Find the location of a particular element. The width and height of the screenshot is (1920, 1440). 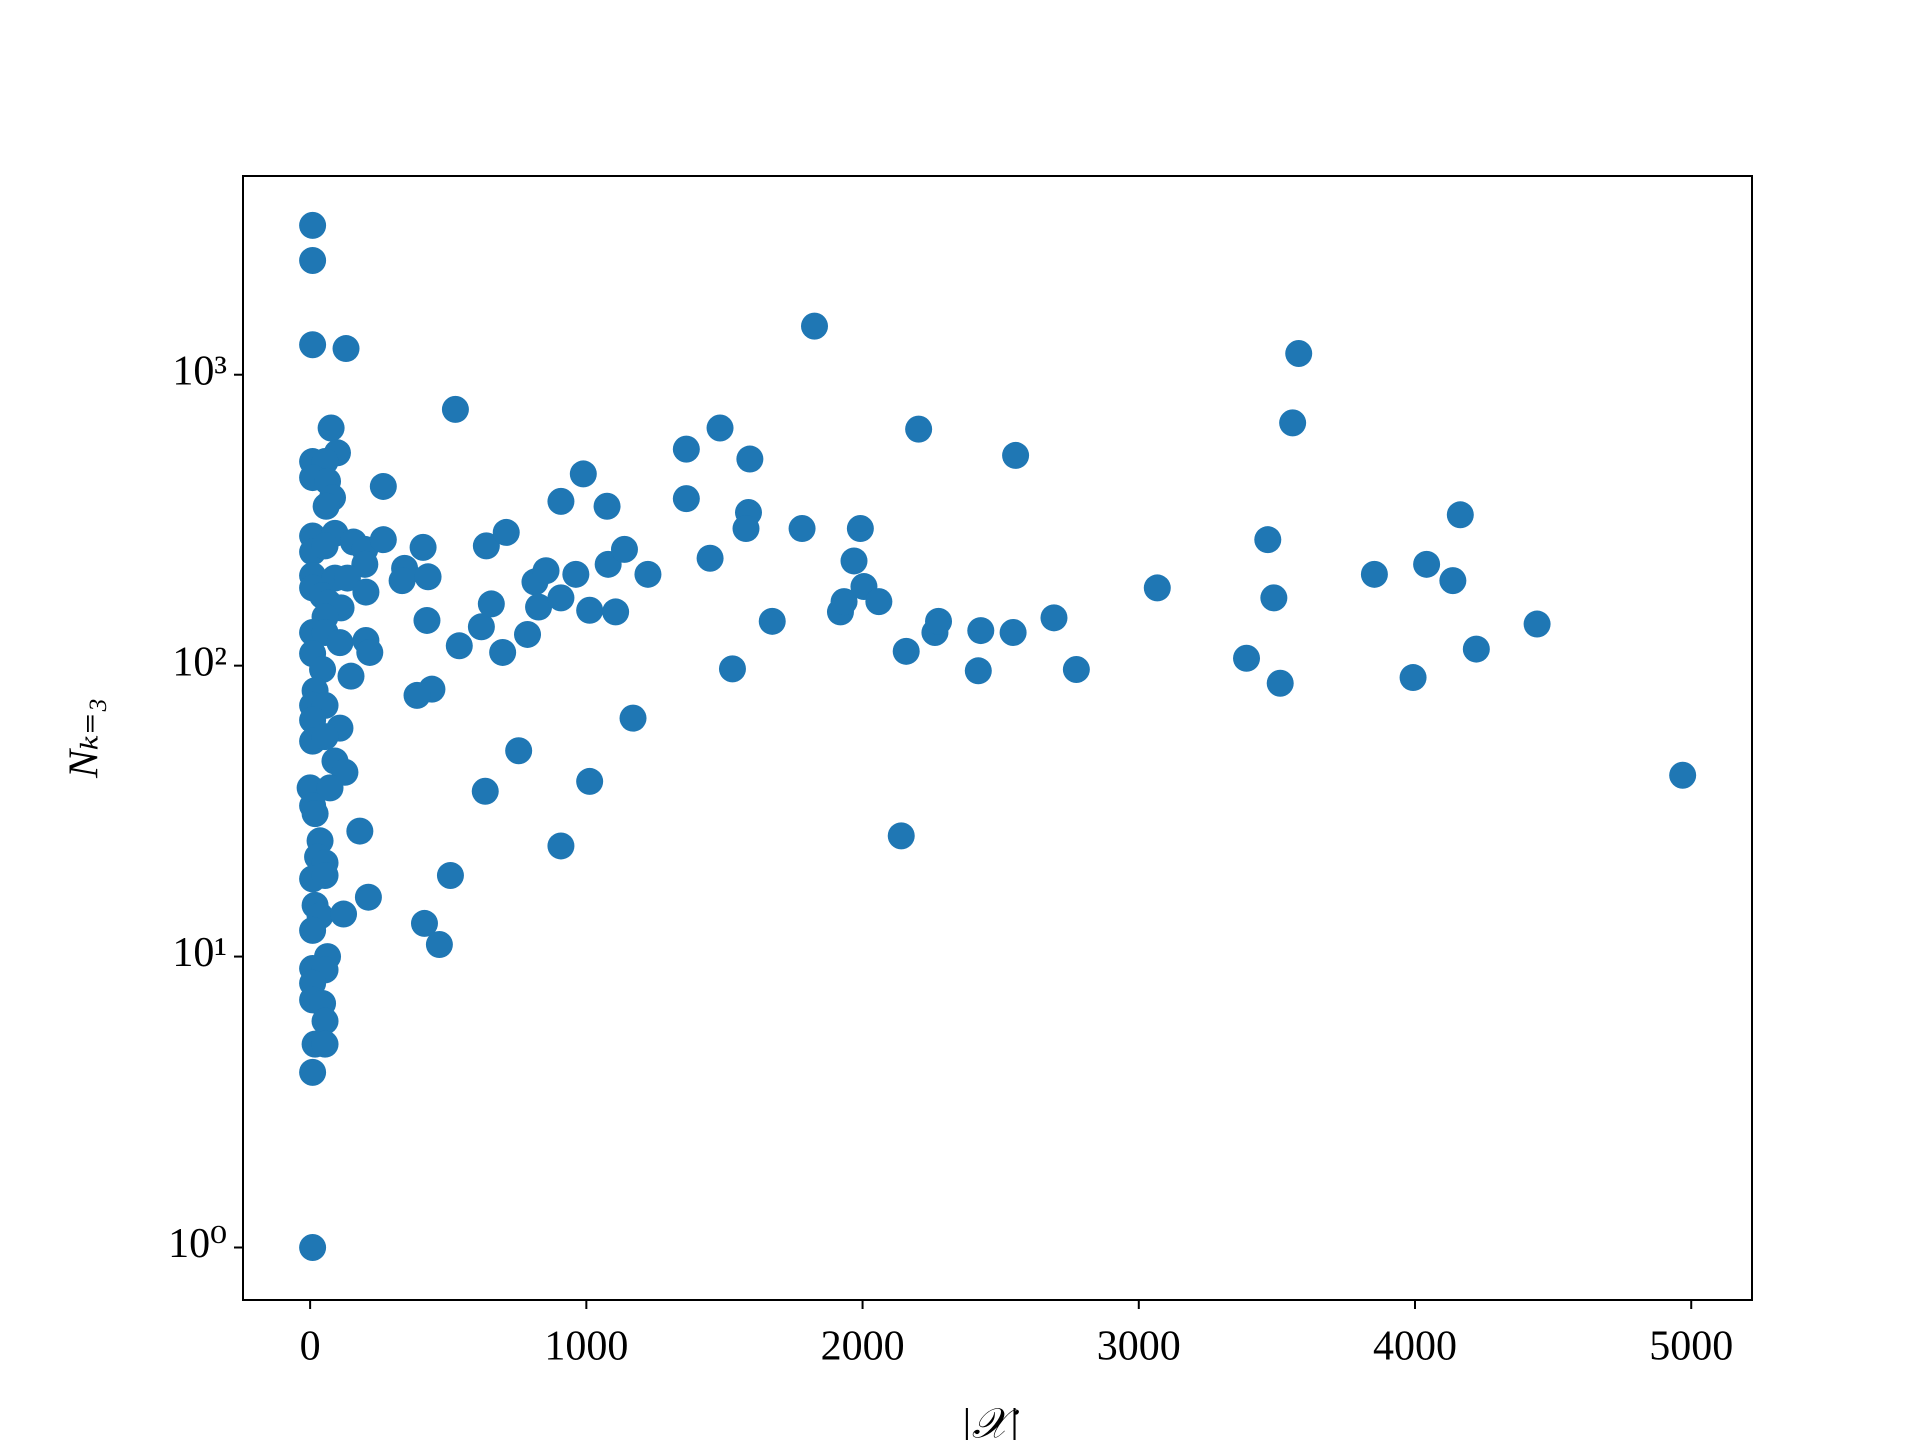

y-tick-label: 10¹ is located at coordinates (199, 953).